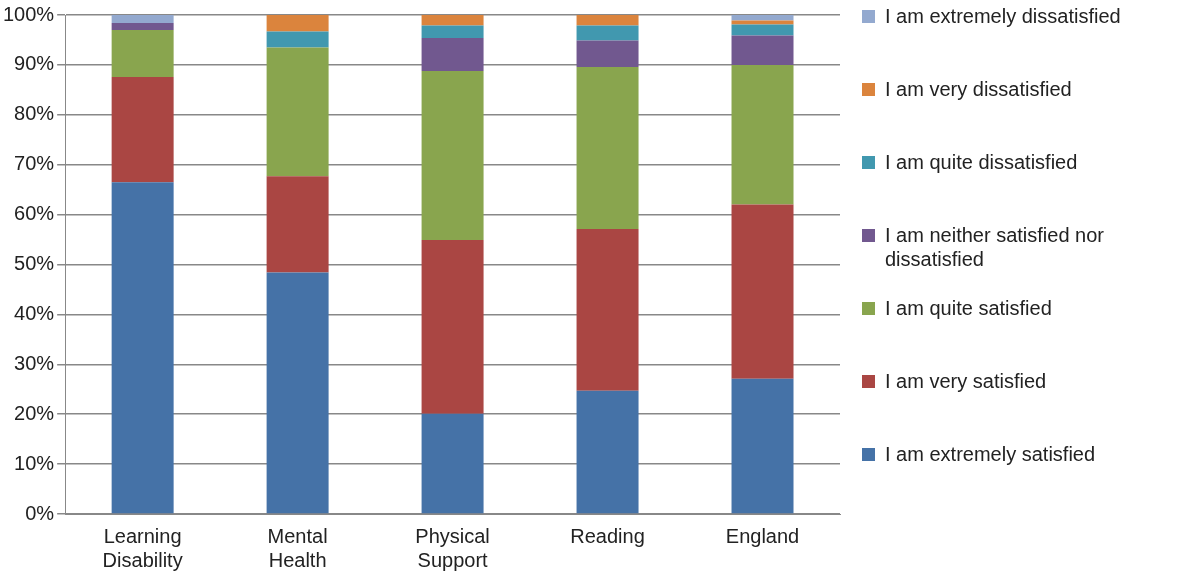 Image resolution: width=1186 pixels, height=576 pixels. Describe the element at coordinates (34, 113) in the screenshot. I see `y-tick-label: 80%` at that location.